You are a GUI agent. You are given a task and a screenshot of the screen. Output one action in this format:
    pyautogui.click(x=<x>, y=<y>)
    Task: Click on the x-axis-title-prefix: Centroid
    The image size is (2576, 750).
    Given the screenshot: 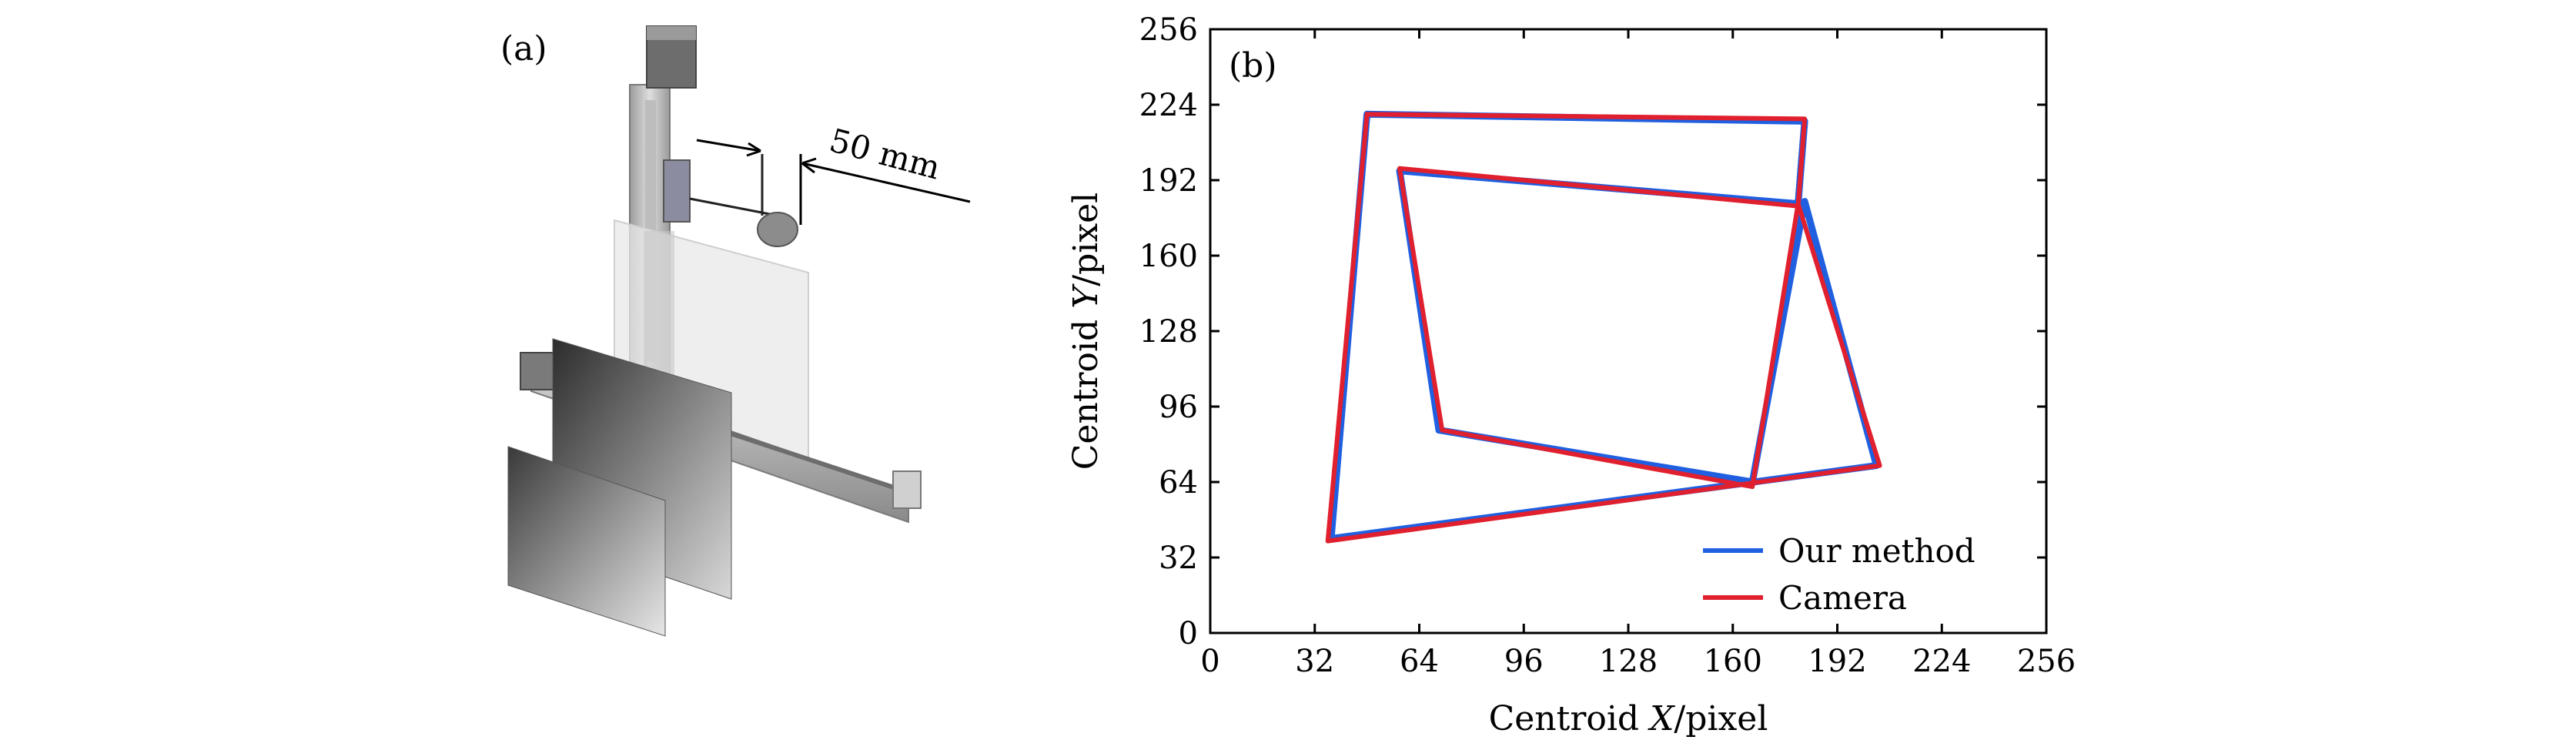 What is the action you would take?
    pyautogui.click(x=1569, y=718)
    